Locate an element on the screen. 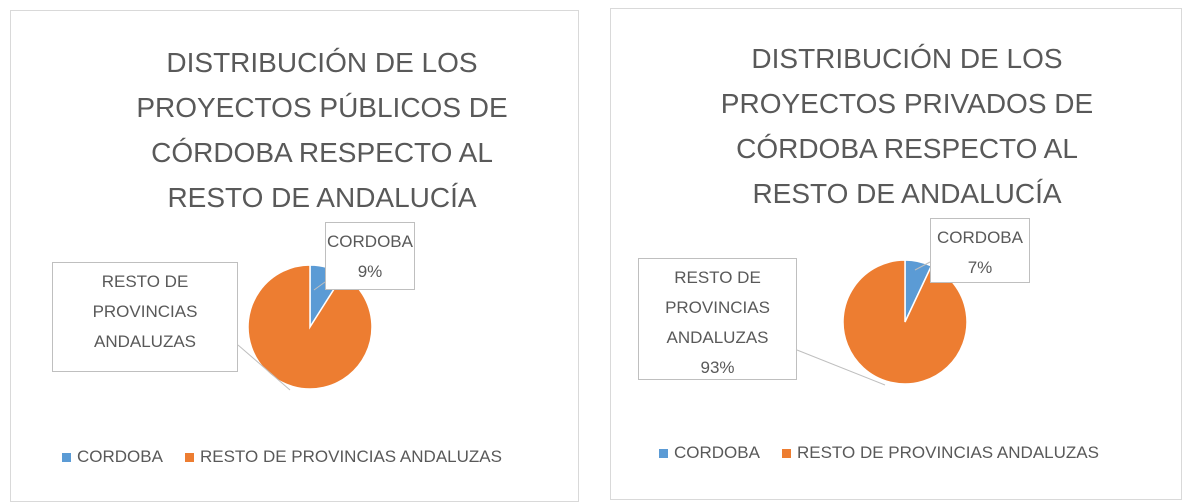  data-label: RESTO DE PROVINCIAS ANDALUZAS is located at coordinates (145, 317).